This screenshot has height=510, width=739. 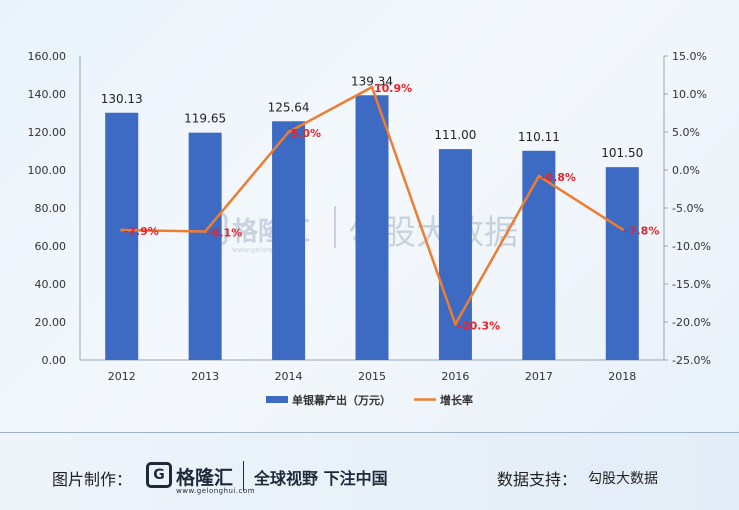 I want to click on left-tick-label: 0.00, so click(x=54, y=360).